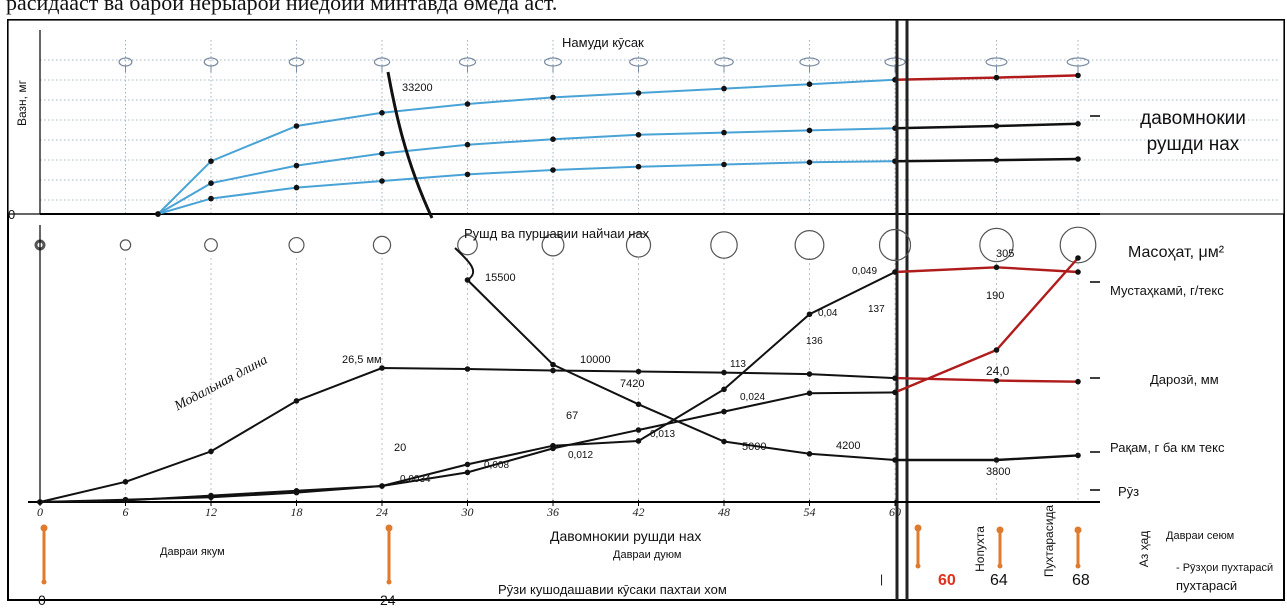 This screenshot has height=608, width=1287. What do you see at coordinates (572, 416) in the screenshot?
I see `label-67: 67` at bounding box center [572, 416].